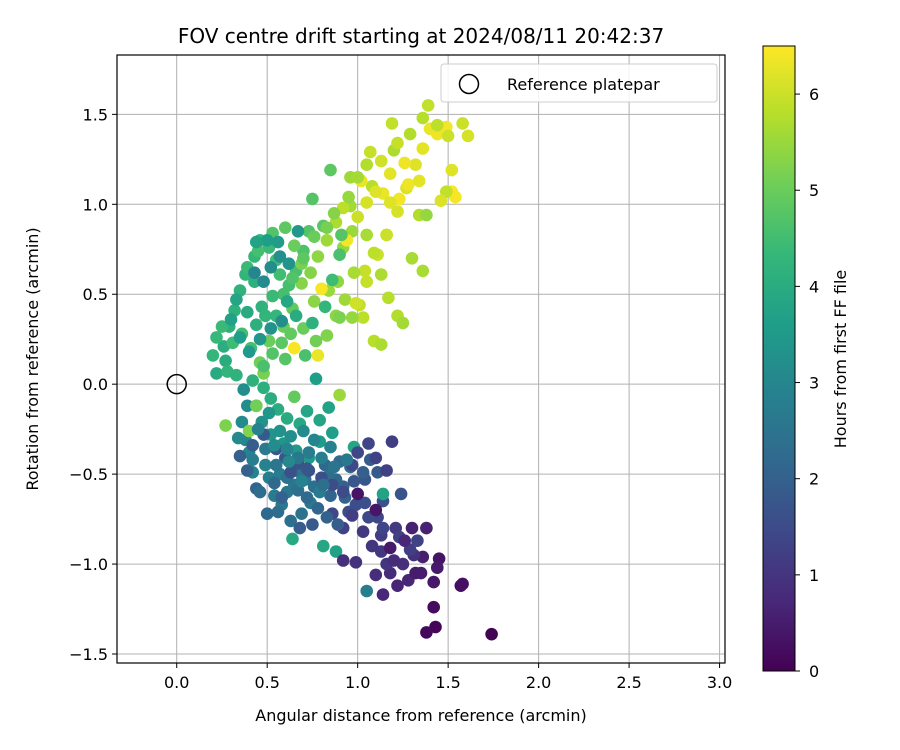  Describe the element at coordinates (176, 384) in the screenshot. I see `reference-platepar-marker` at that location.